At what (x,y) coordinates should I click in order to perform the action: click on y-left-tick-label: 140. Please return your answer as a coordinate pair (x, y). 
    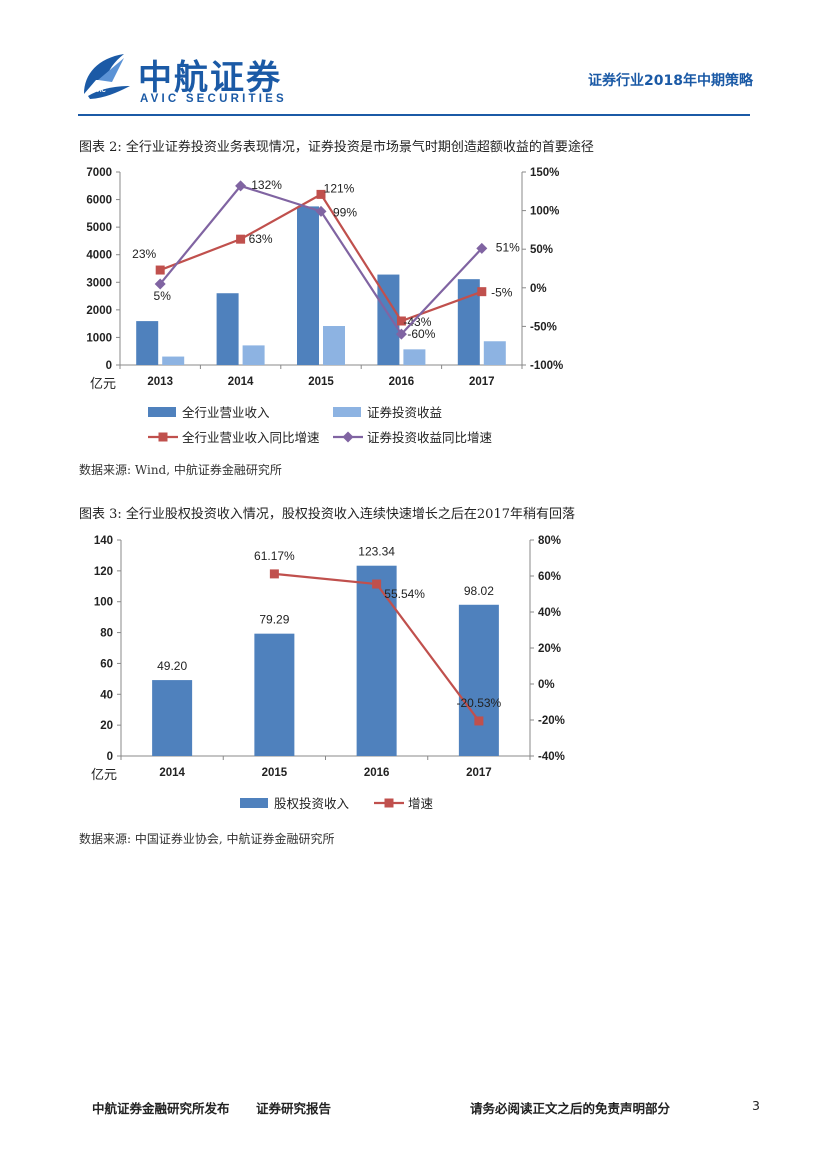
    Looking at the image, I should click on (103, 541).